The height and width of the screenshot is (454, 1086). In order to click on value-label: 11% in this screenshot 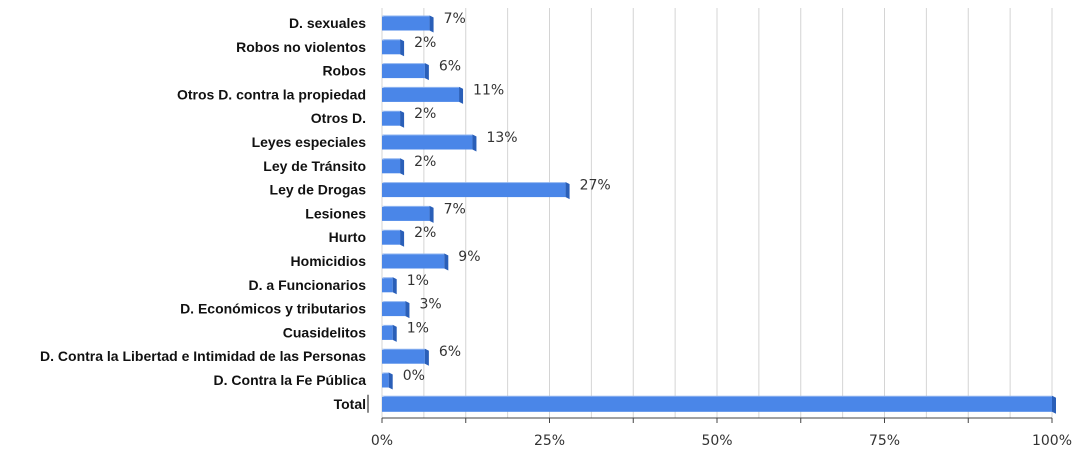, I will do `click(488, 90)`.